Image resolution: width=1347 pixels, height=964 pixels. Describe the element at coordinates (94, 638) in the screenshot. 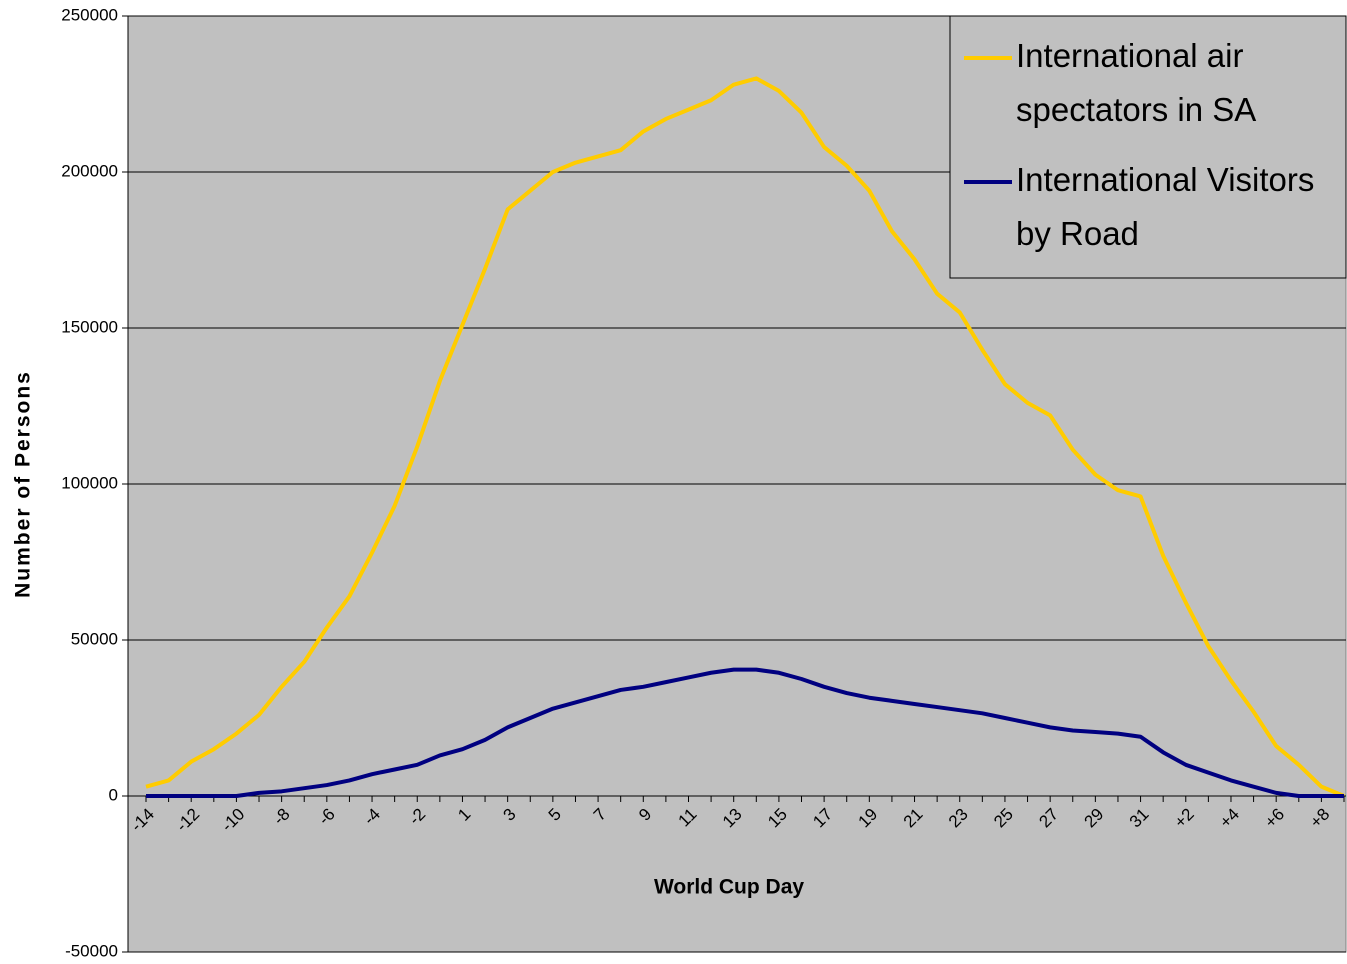

I see `y-tick-label: 50000` at that location.